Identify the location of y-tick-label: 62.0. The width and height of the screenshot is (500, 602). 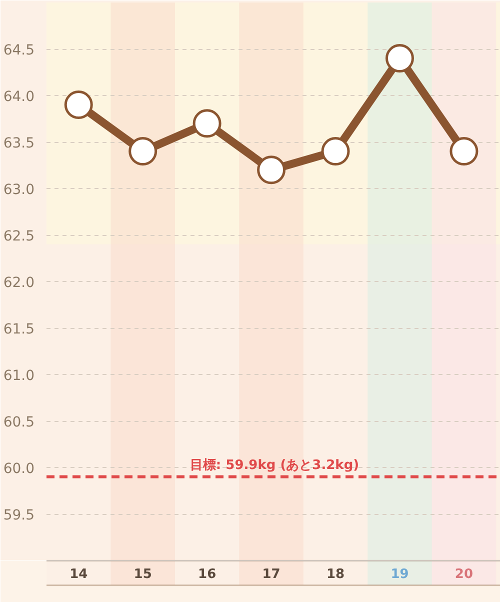
(18, 283).